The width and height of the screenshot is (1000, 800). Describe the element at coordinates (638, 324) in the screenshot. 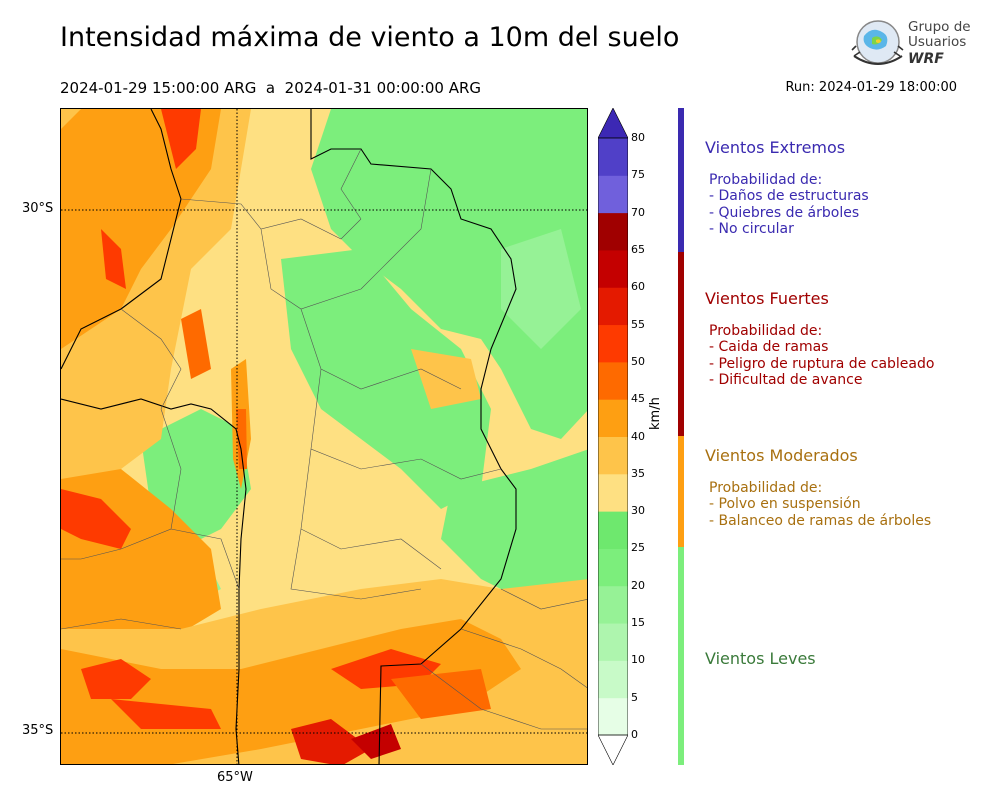

I see `colorbar-tick-label: 55` at that location.